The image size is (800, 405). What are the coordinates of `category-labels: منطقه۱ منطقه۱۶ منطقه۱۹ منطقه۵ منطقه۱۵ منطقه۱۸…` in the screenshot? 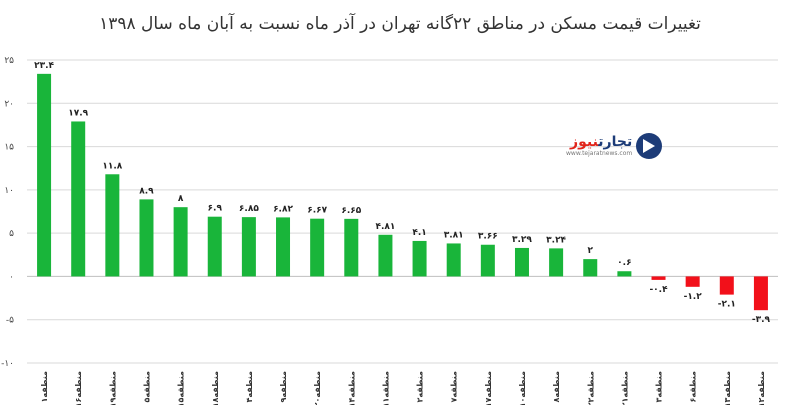 It's located at (403, 388).